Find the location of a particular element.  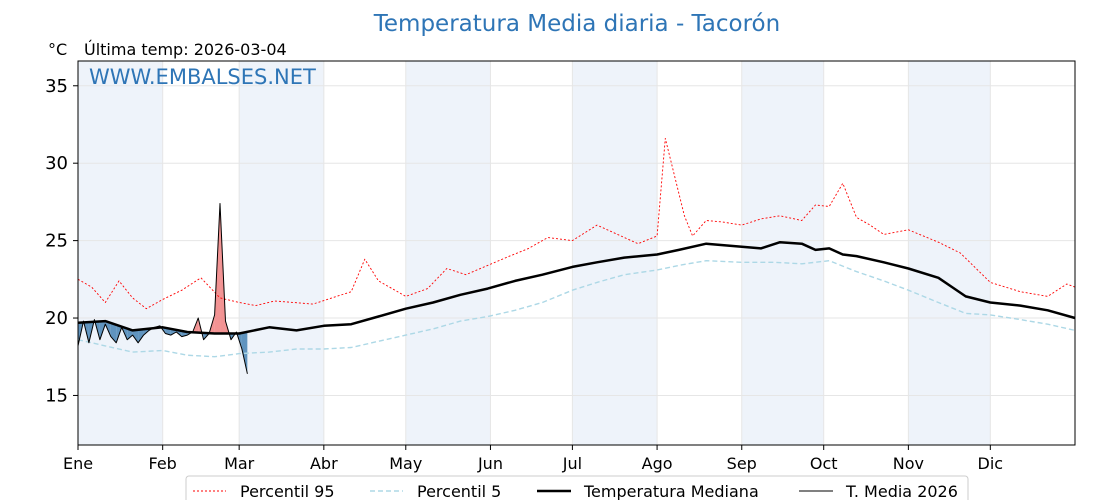

legend-label-p95: Percentil 95 is located at coordinates (287, 491).